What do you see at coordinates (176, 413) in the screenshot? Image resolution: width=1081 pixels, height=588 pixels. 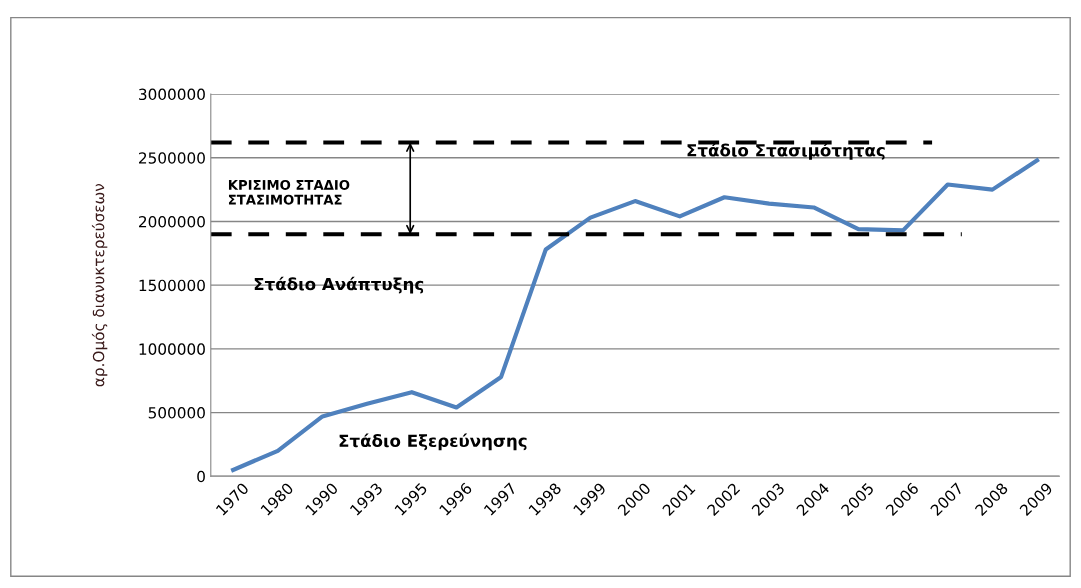 I see `y-tick-label: 500000` at bounding box center [176, 413].